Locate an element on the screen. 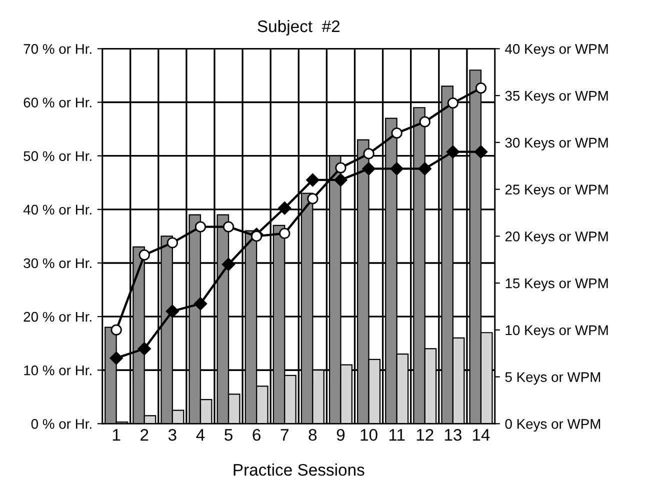 The width and height of the screenshot is (660, 487). y2-tick-label: 35 Keys or WPM is located at coordinates (556, 97).